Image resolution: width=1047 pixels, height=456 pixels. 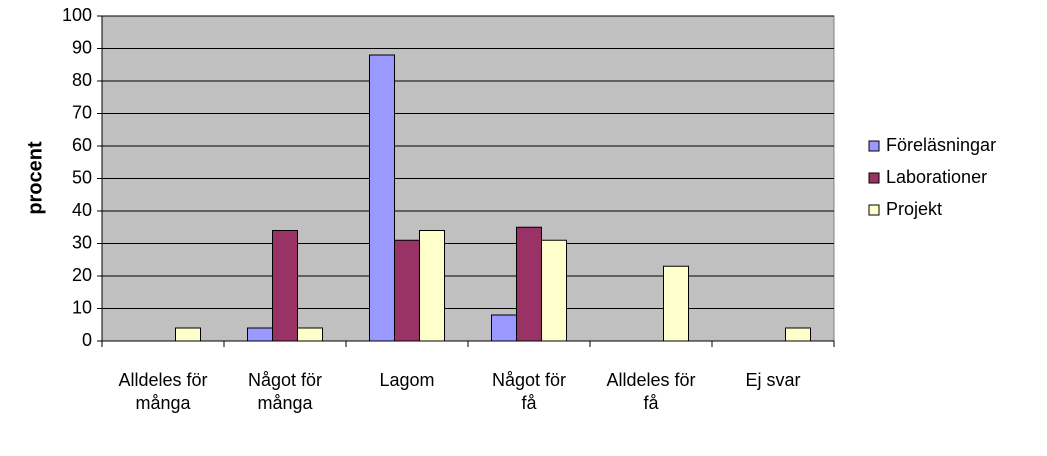 I want to click on legend-label: Projekt, so click(x=914, y=209).